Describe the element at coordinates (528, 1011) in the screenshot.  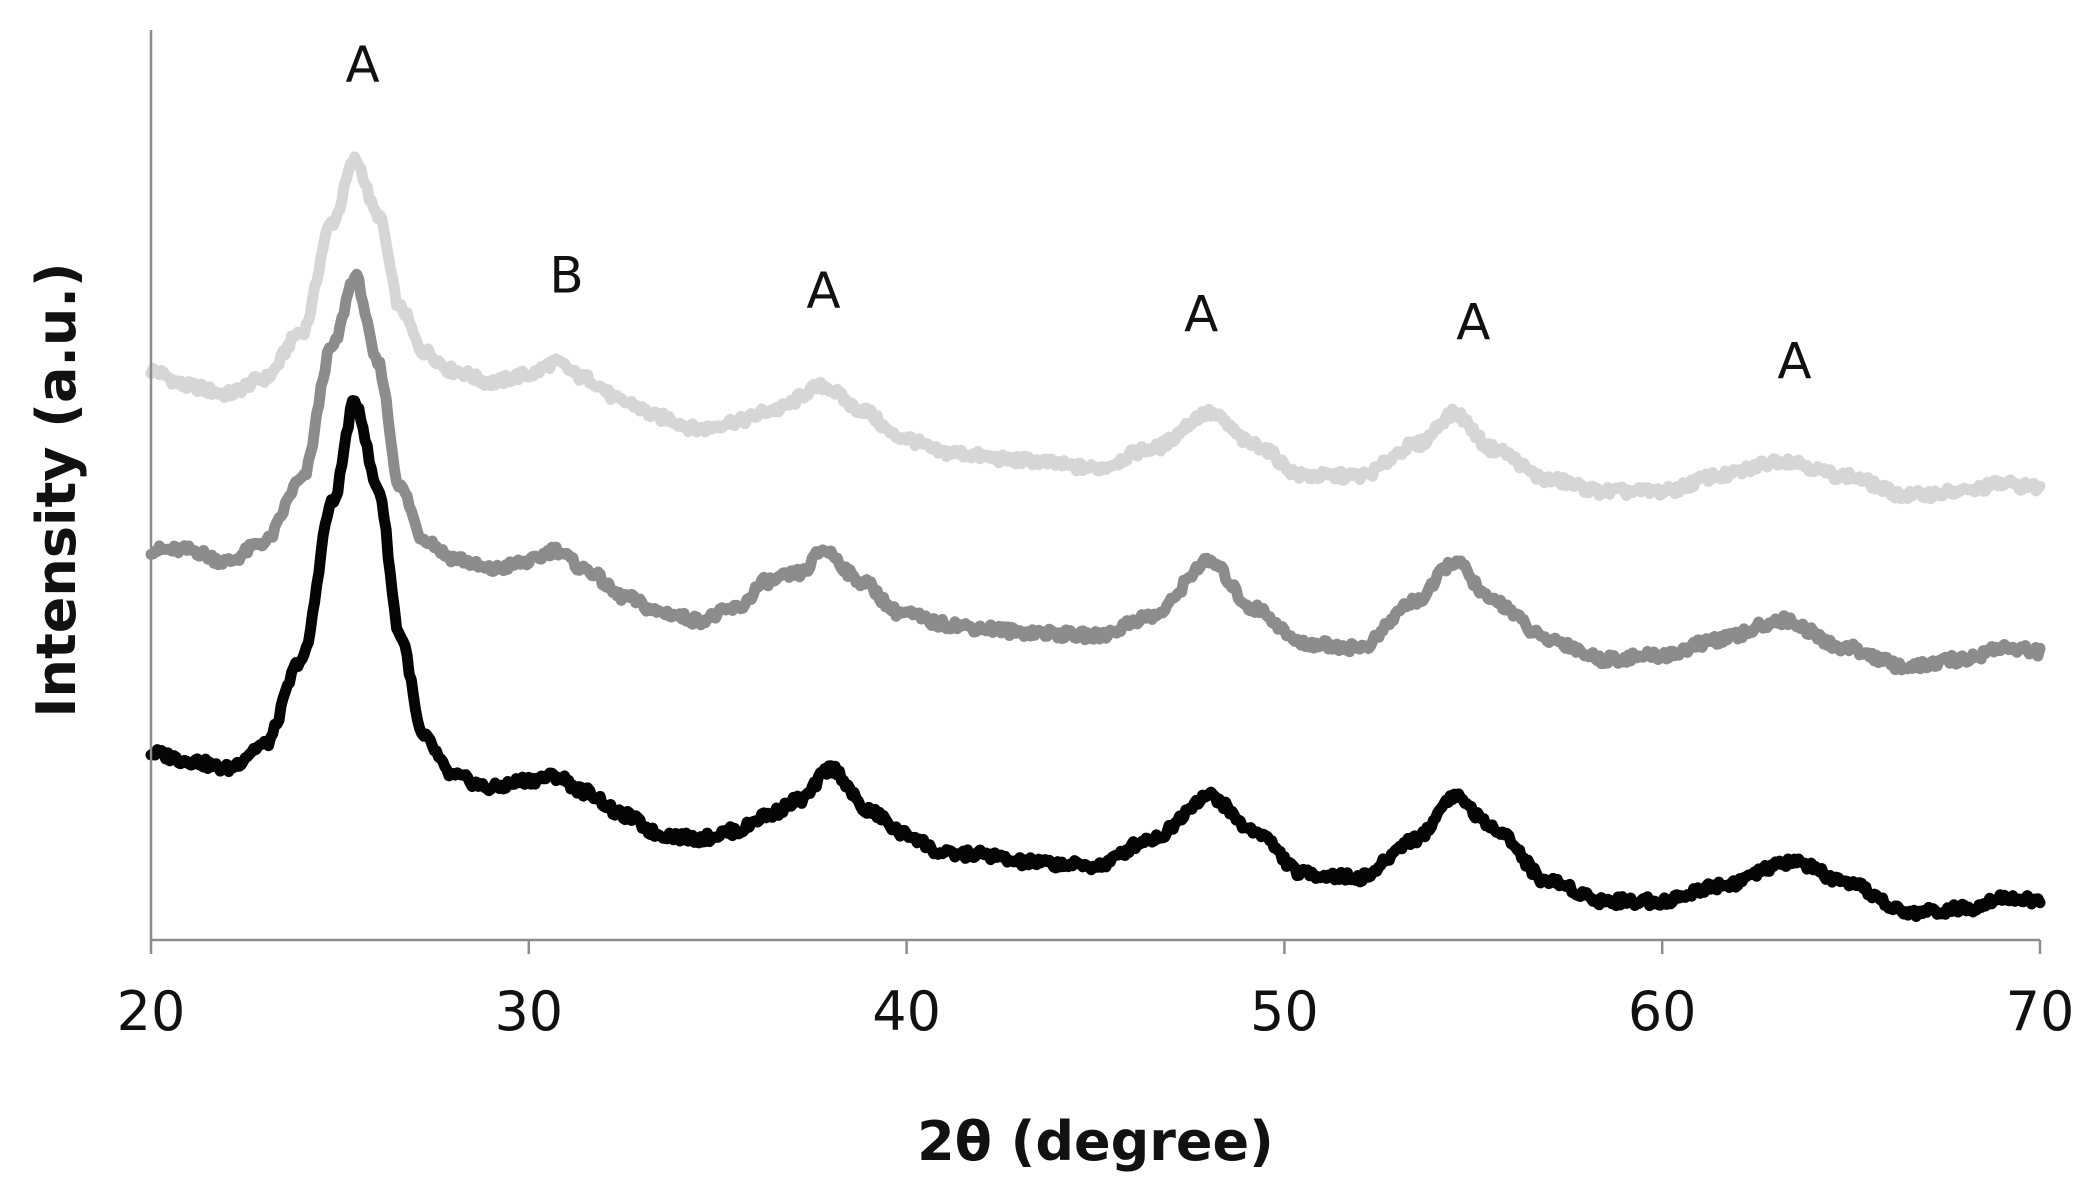
I see `x-tick-label: 30` at that location.